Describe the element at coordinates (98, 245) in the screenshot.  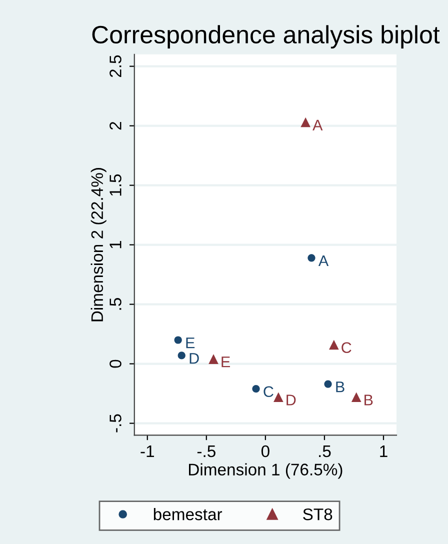
I see `y-axis-title: Dimension 2 (22.4%)` at that location.